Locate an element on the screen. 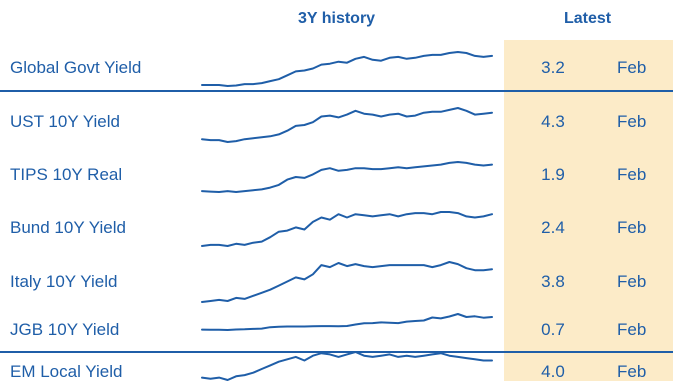 The width and height of the screenshot is (673, 392). table-row: JGB 10Y Yield 0.7 Feb is located at coordinates (336, 330).